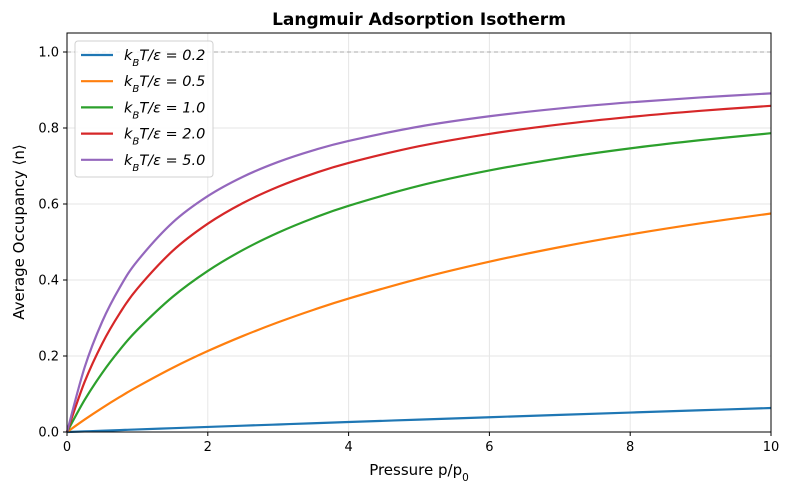  I want to click on x-tick-label: 10, so click(771, 447).